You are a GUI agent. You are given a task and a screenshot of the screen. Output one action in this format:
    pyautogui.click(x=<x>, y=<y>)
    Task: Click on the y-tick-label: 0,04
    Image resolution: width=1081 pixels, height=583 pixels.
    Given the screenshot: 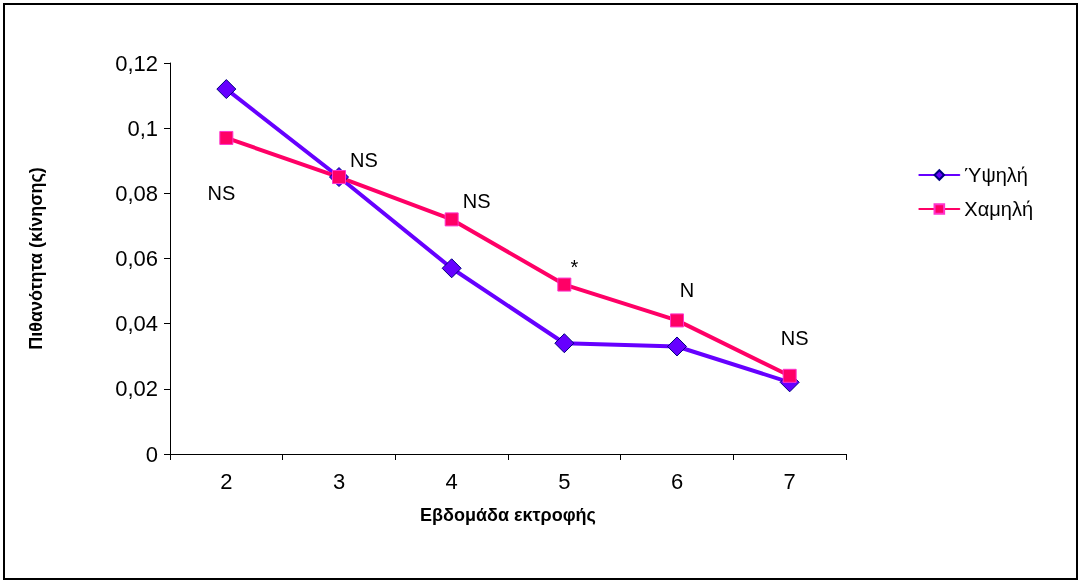 What is the action you would take?
    pyautogui.click(x=136, y=324)
    